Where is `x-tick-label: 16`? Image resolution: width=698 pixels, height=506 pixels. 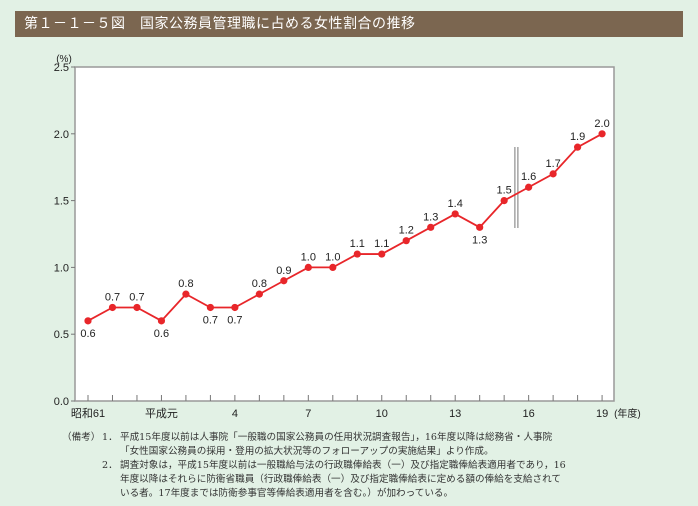
x-tick-label: 16 is located at coordinates (529, 414).